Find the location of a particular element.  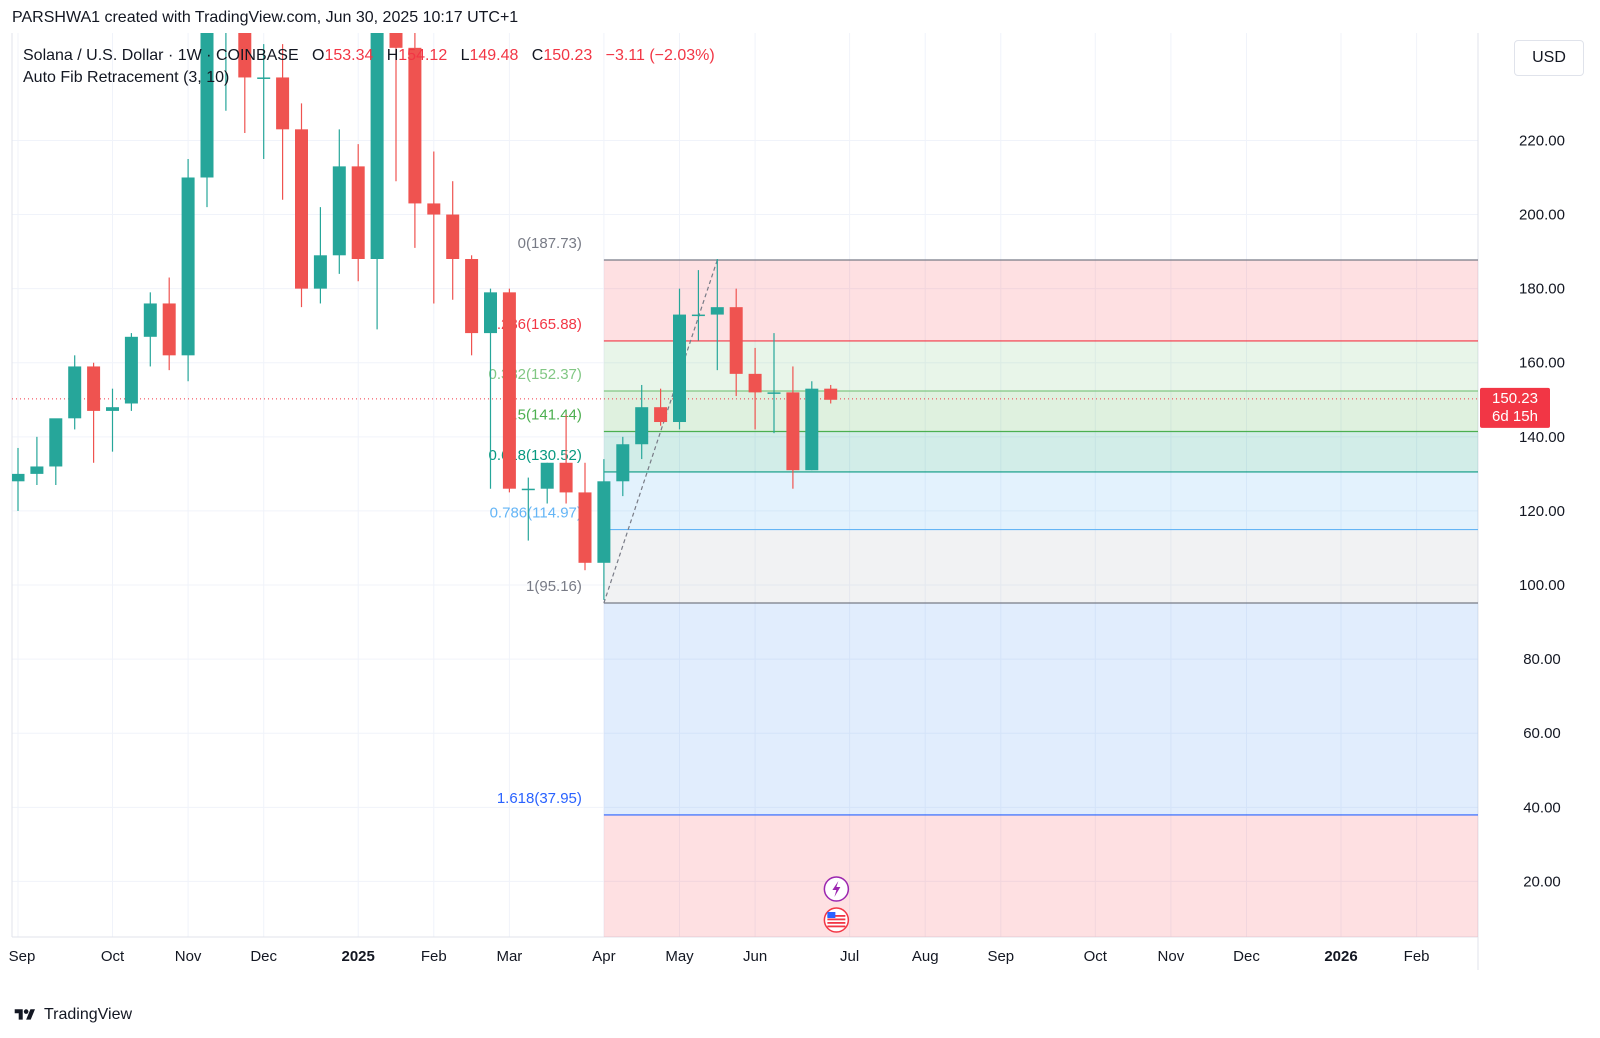

price-tick-label: 140.00 is located at coordinates (1542, 437).